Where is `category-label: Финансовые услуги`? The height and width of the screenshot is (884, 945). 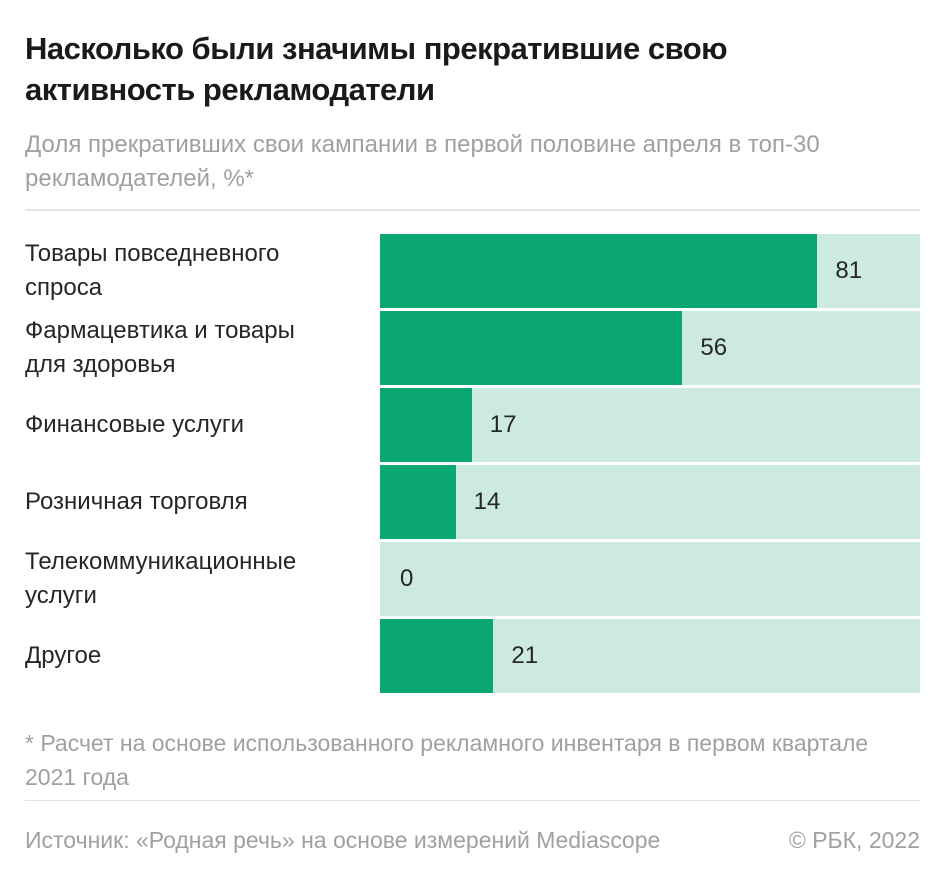
category-label: Финансовые услуги is located at coordinates (135, 424).